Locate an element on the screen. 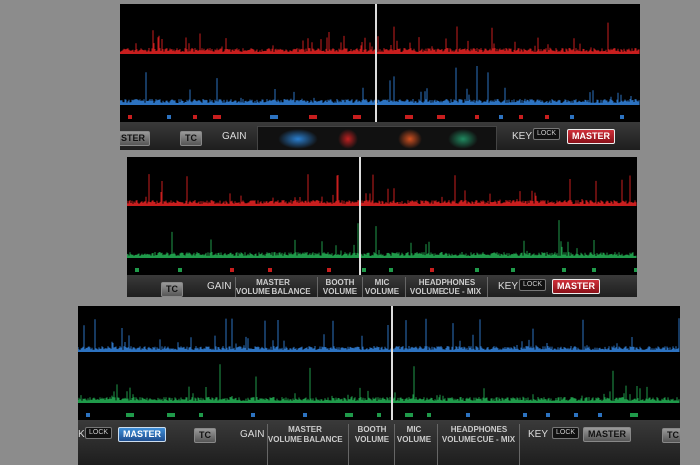 Image resolution: width=700 pixels, height=465 pixels. control-strip: STER TC GAIN KEY LOCK MASTER is located at coordinates (380, 136).